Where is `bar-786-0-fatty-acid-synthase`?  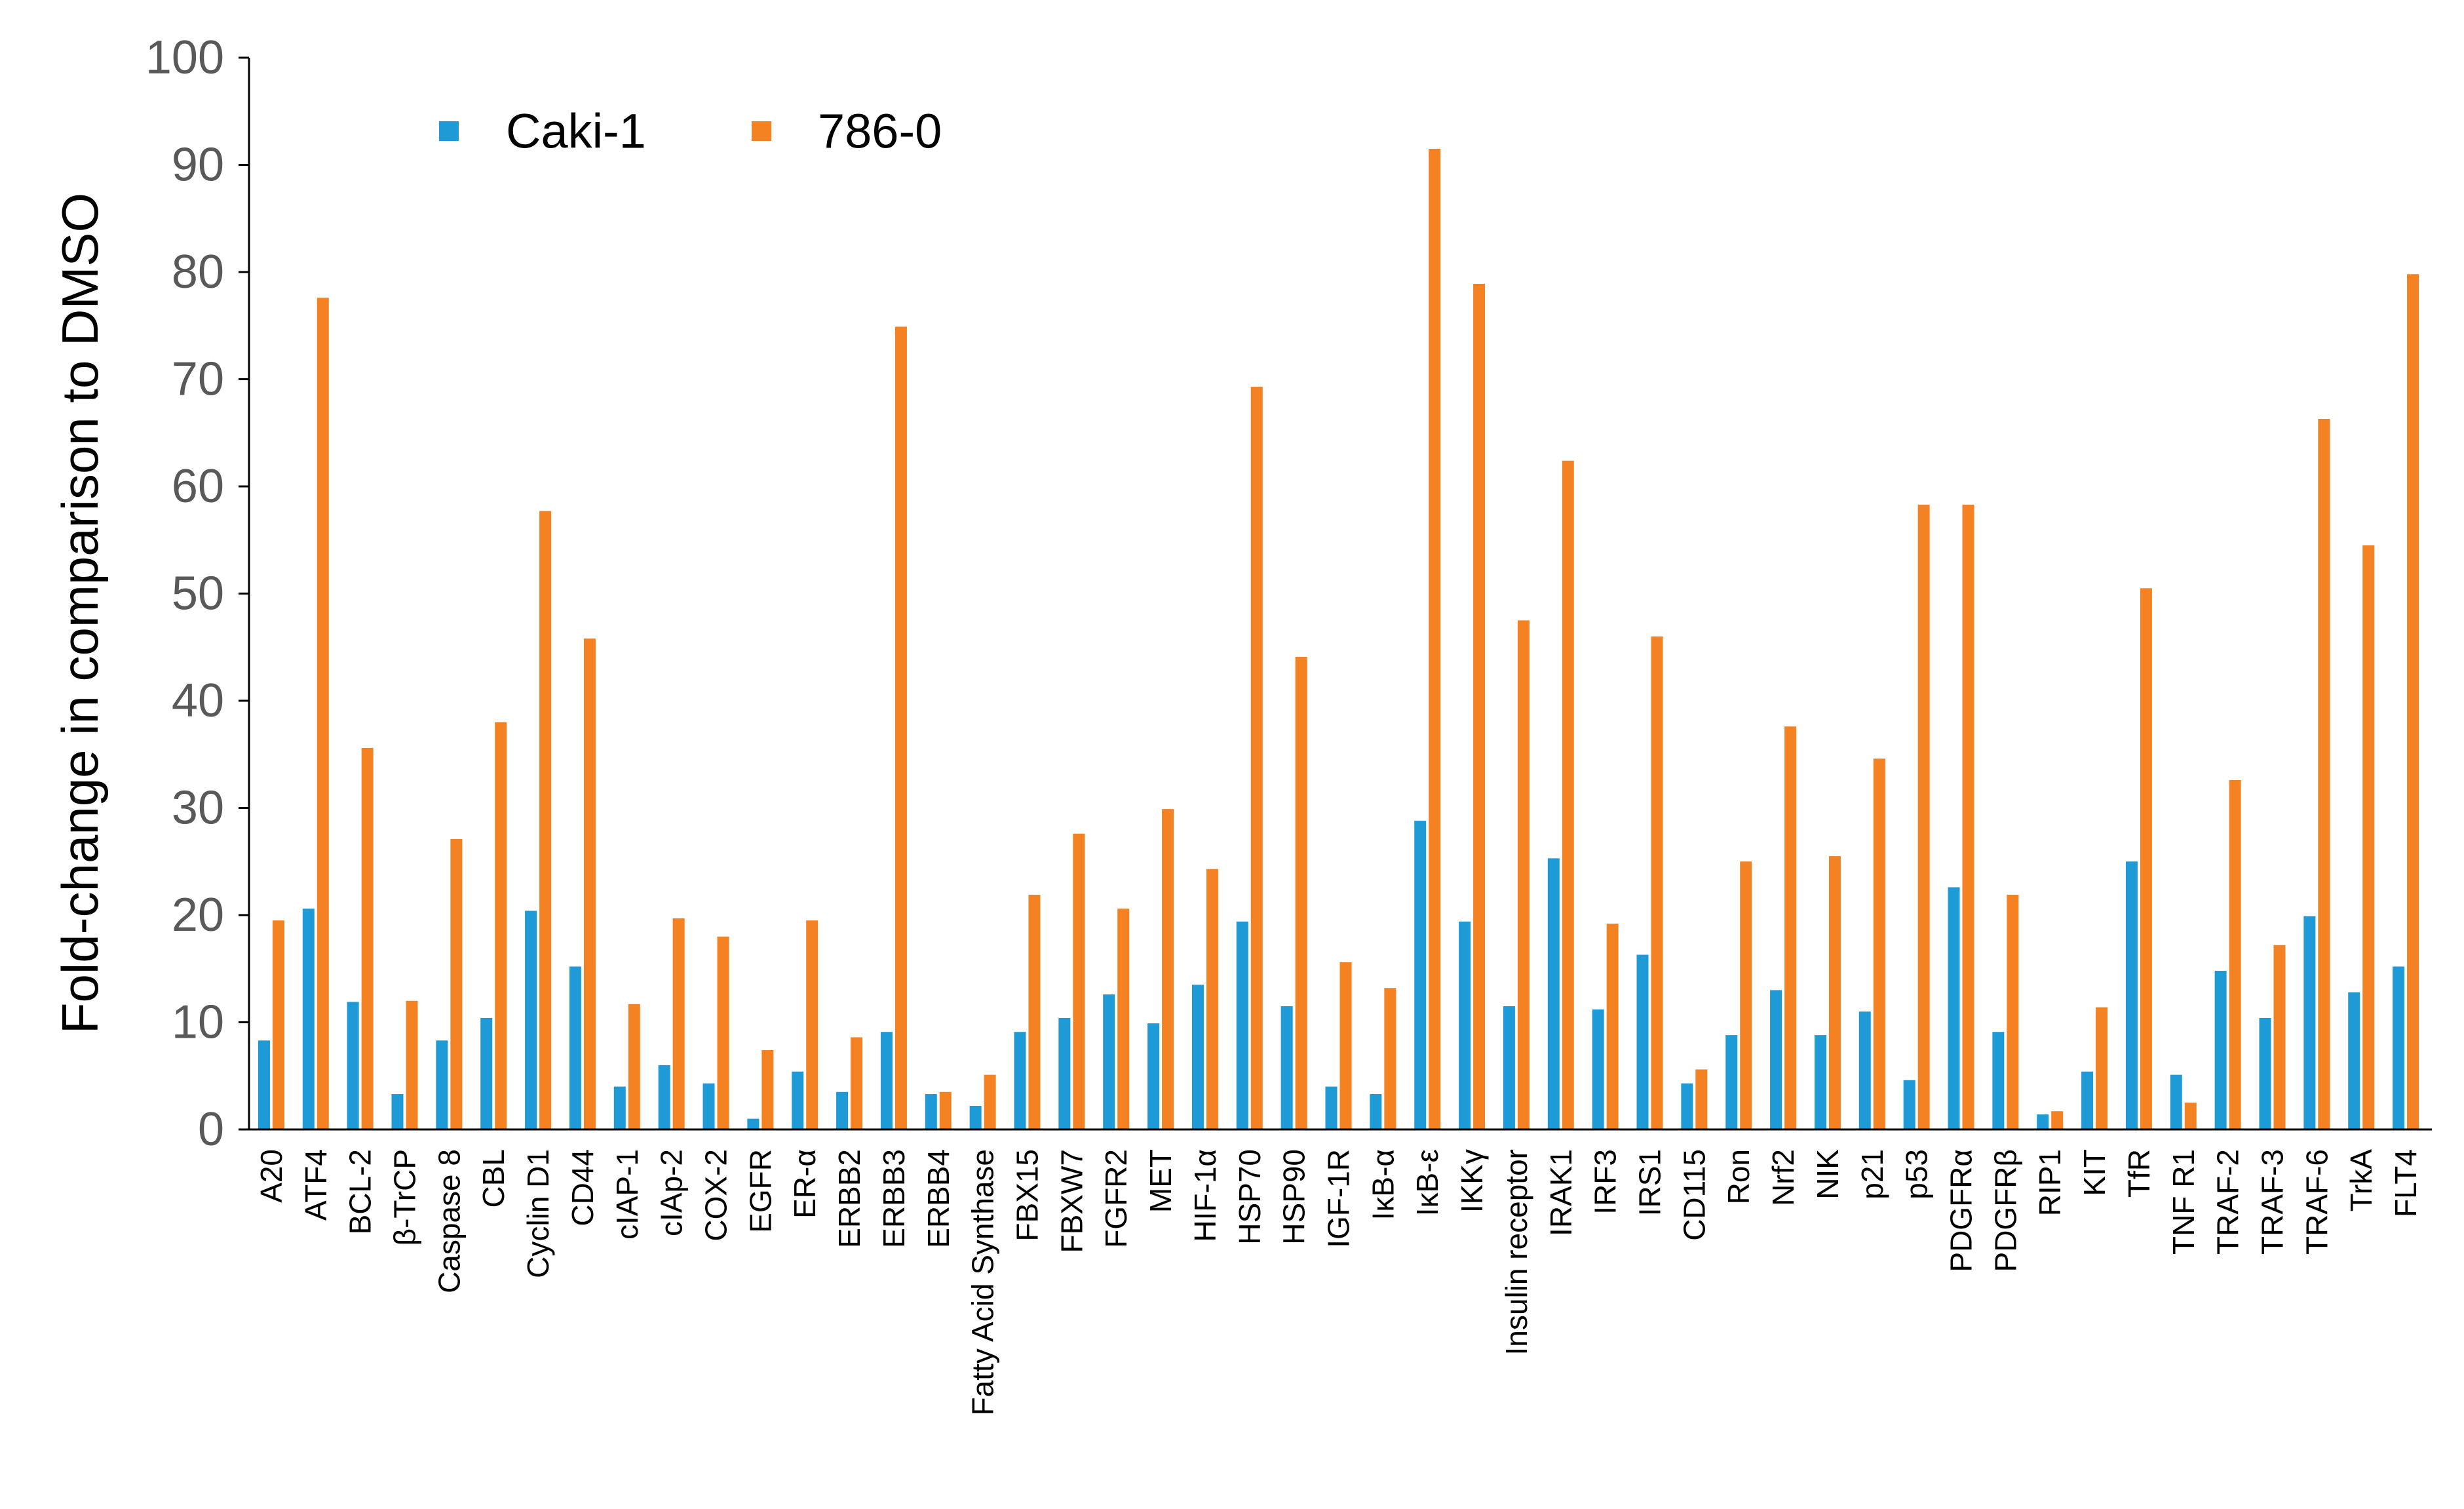 bar-786-0-fatty-acid-synthase is located at coordinates (990, 1101).